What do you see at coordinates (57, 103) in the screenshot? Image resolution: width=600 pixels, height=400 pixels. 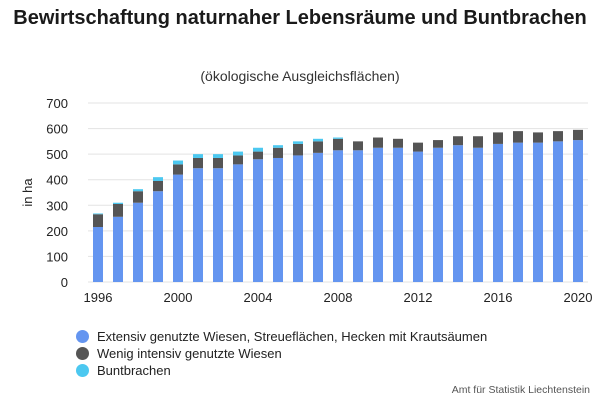 I see `y-tick-label: 700` at bounding box center [57, 103].